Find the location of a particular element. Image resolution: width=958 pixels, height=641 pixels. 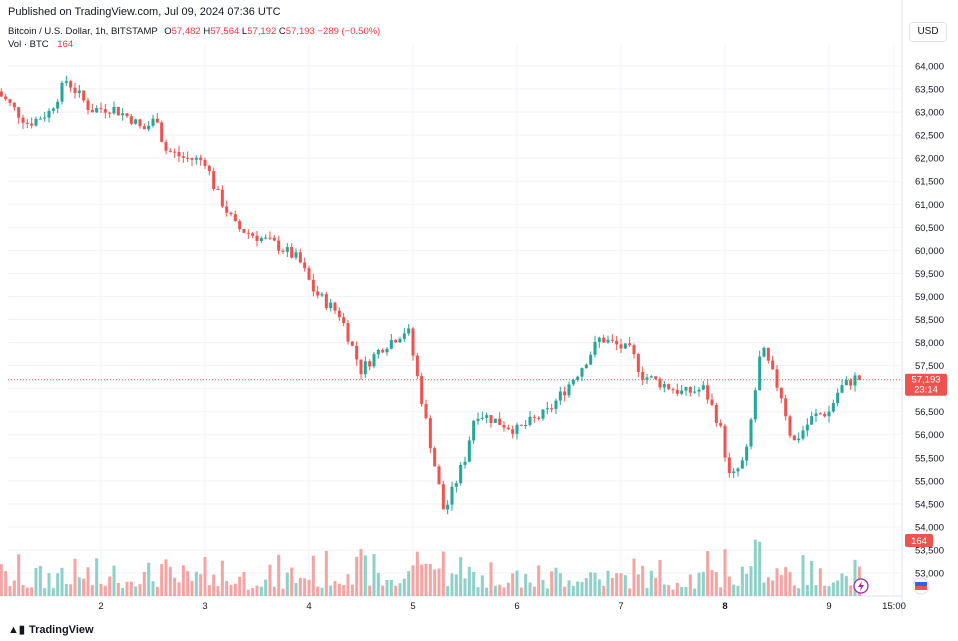

tradingview-logo: ▲▮ TradingView is located at coordinates (51, 629).